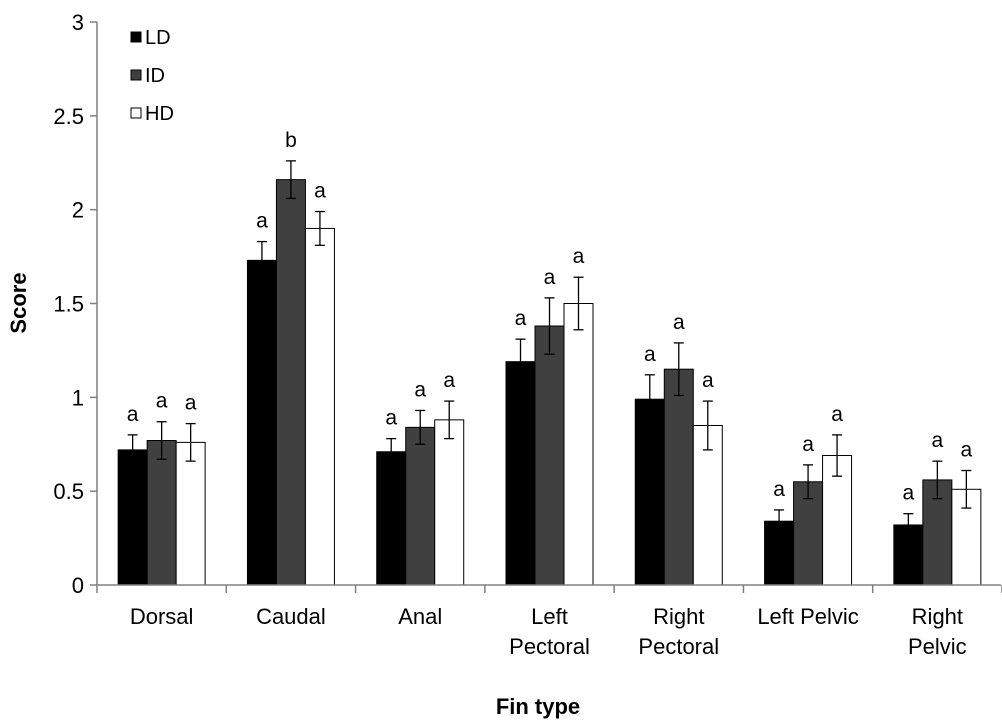 The height and width of the screenshot is (725, 1002). I want to click on x-tick-label: Left Pelvic, so click(808, 616).